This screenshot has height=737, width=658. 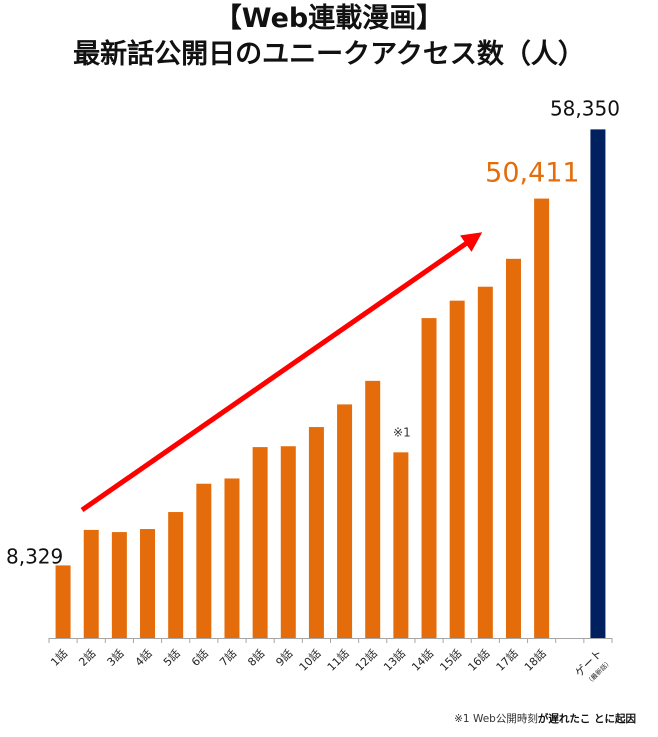 I want to click on footnote-plain: ※1 Web公開時刻, so click(x=496, y=719).